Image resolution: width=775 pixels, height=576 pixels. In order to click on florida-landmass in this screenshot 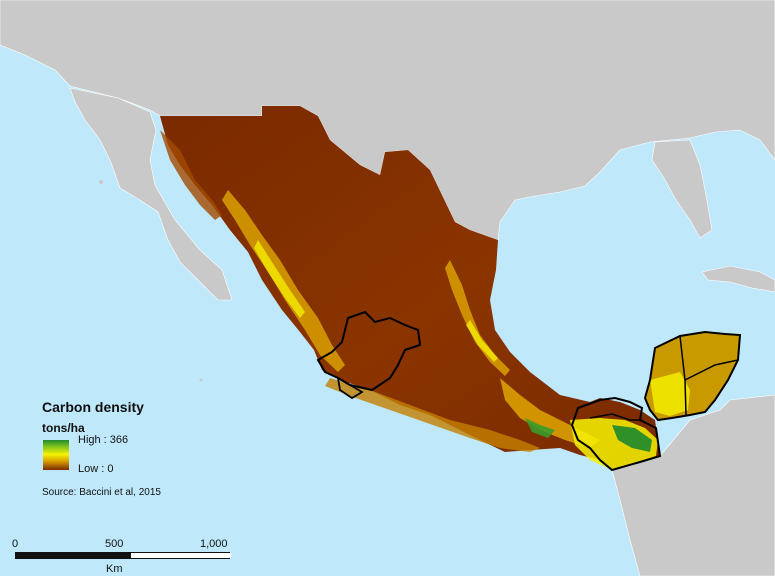, I will do `click(682, 189)`.